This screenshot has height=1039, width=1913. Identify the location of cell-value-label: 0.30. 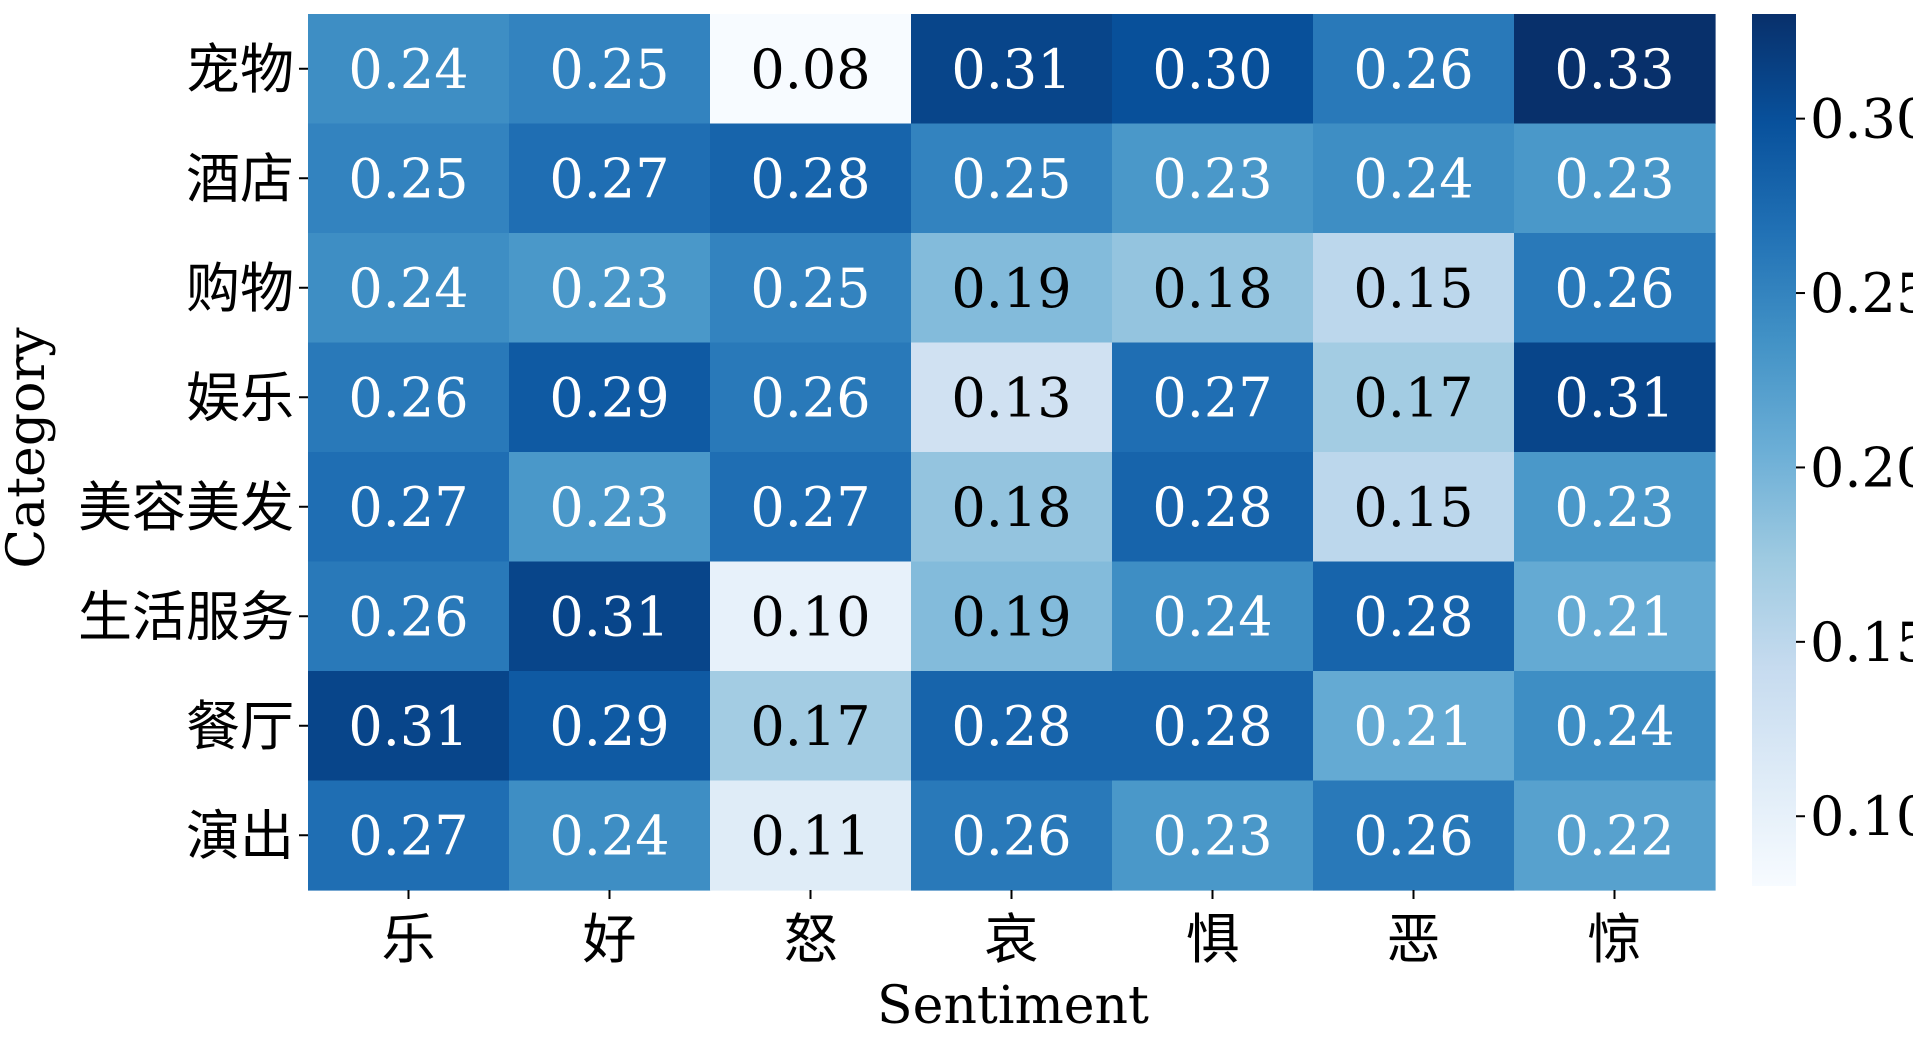
(1212, 69).